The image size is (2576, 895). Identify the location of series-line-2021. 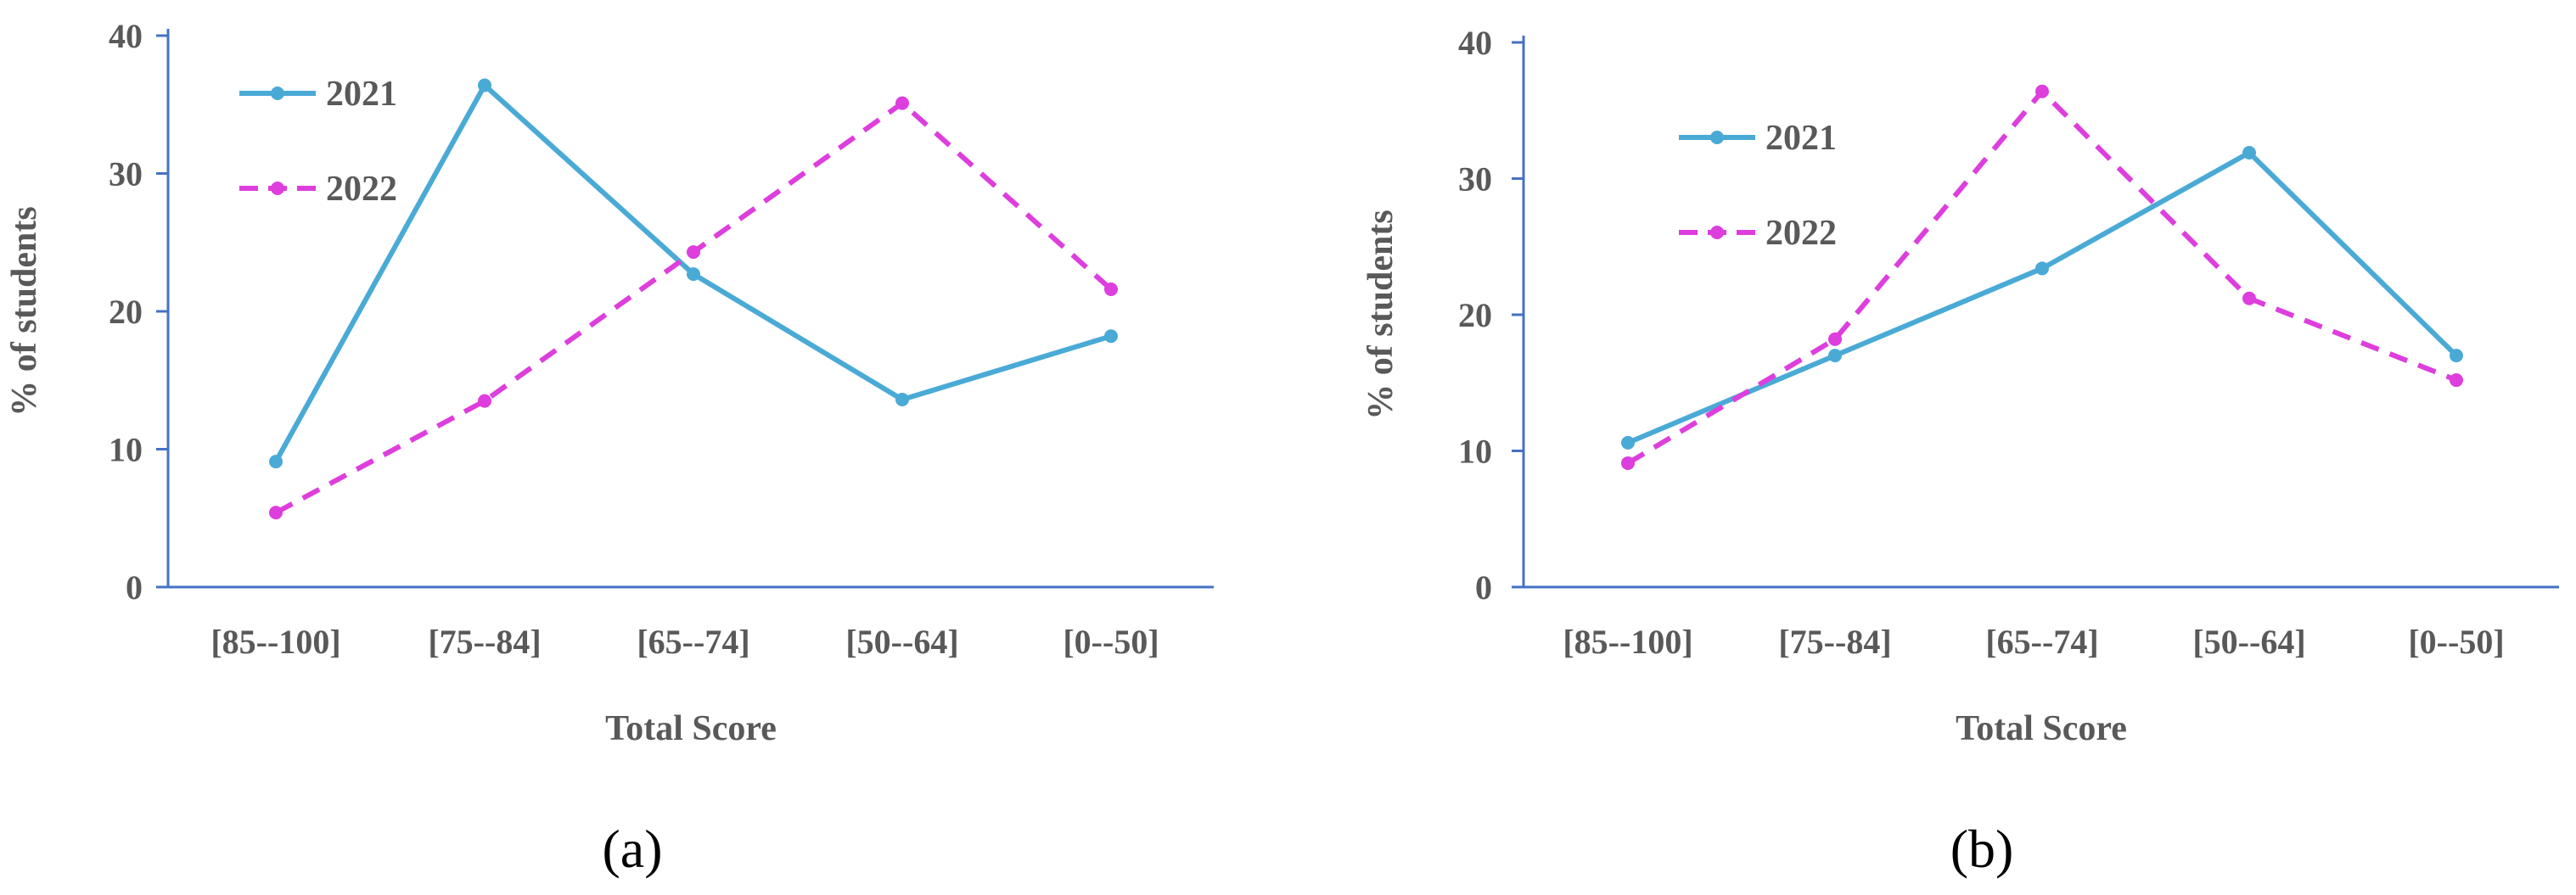
(2042, 297).